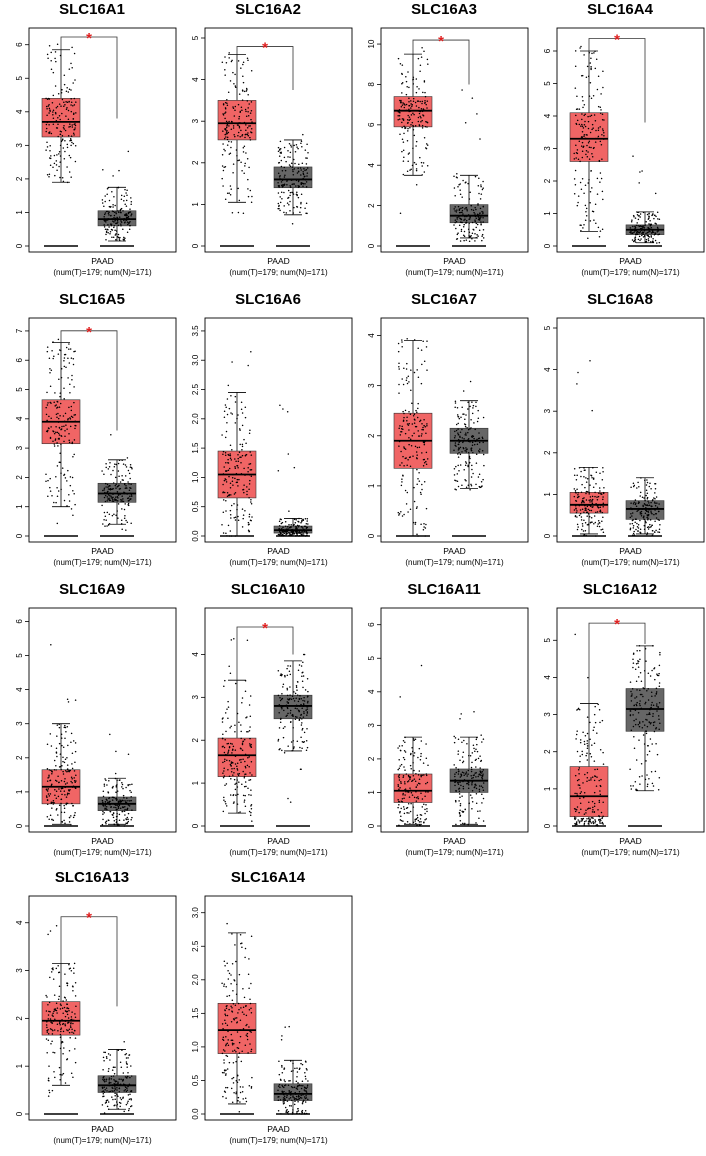  What do you see at coordinates (547, 245) in the screenshot?
I see `y-tick-label: 0` at bounding box center [547, 245].